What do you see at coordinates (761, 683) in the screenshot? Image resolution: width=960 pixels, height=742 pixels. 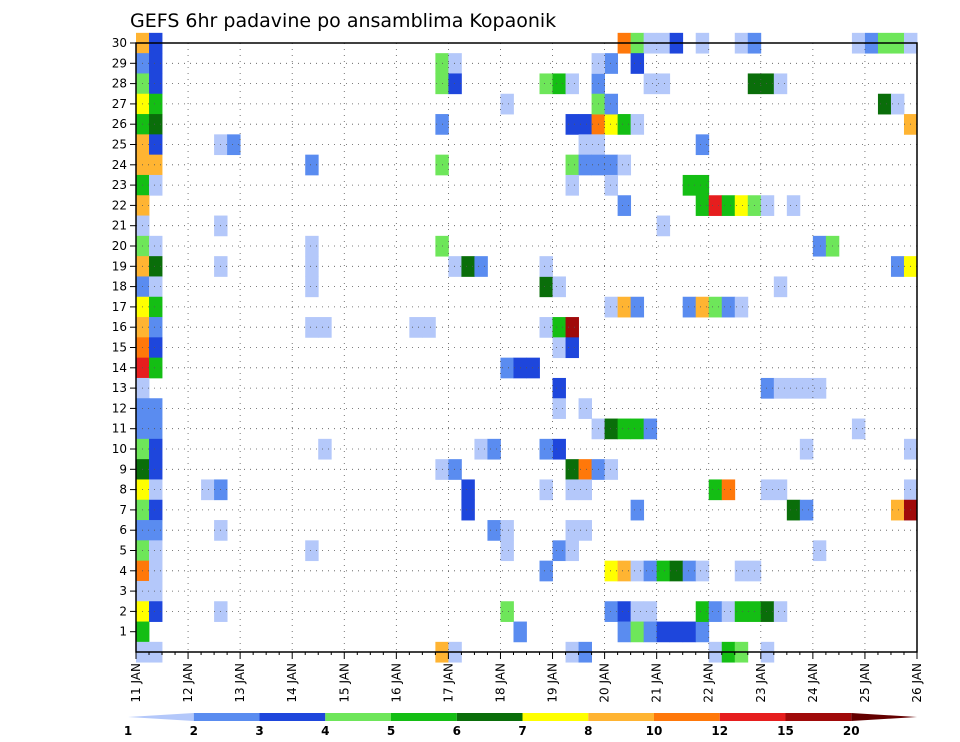 I see `x-tick-label: 23 JAN` at bounding box center [761, 683].